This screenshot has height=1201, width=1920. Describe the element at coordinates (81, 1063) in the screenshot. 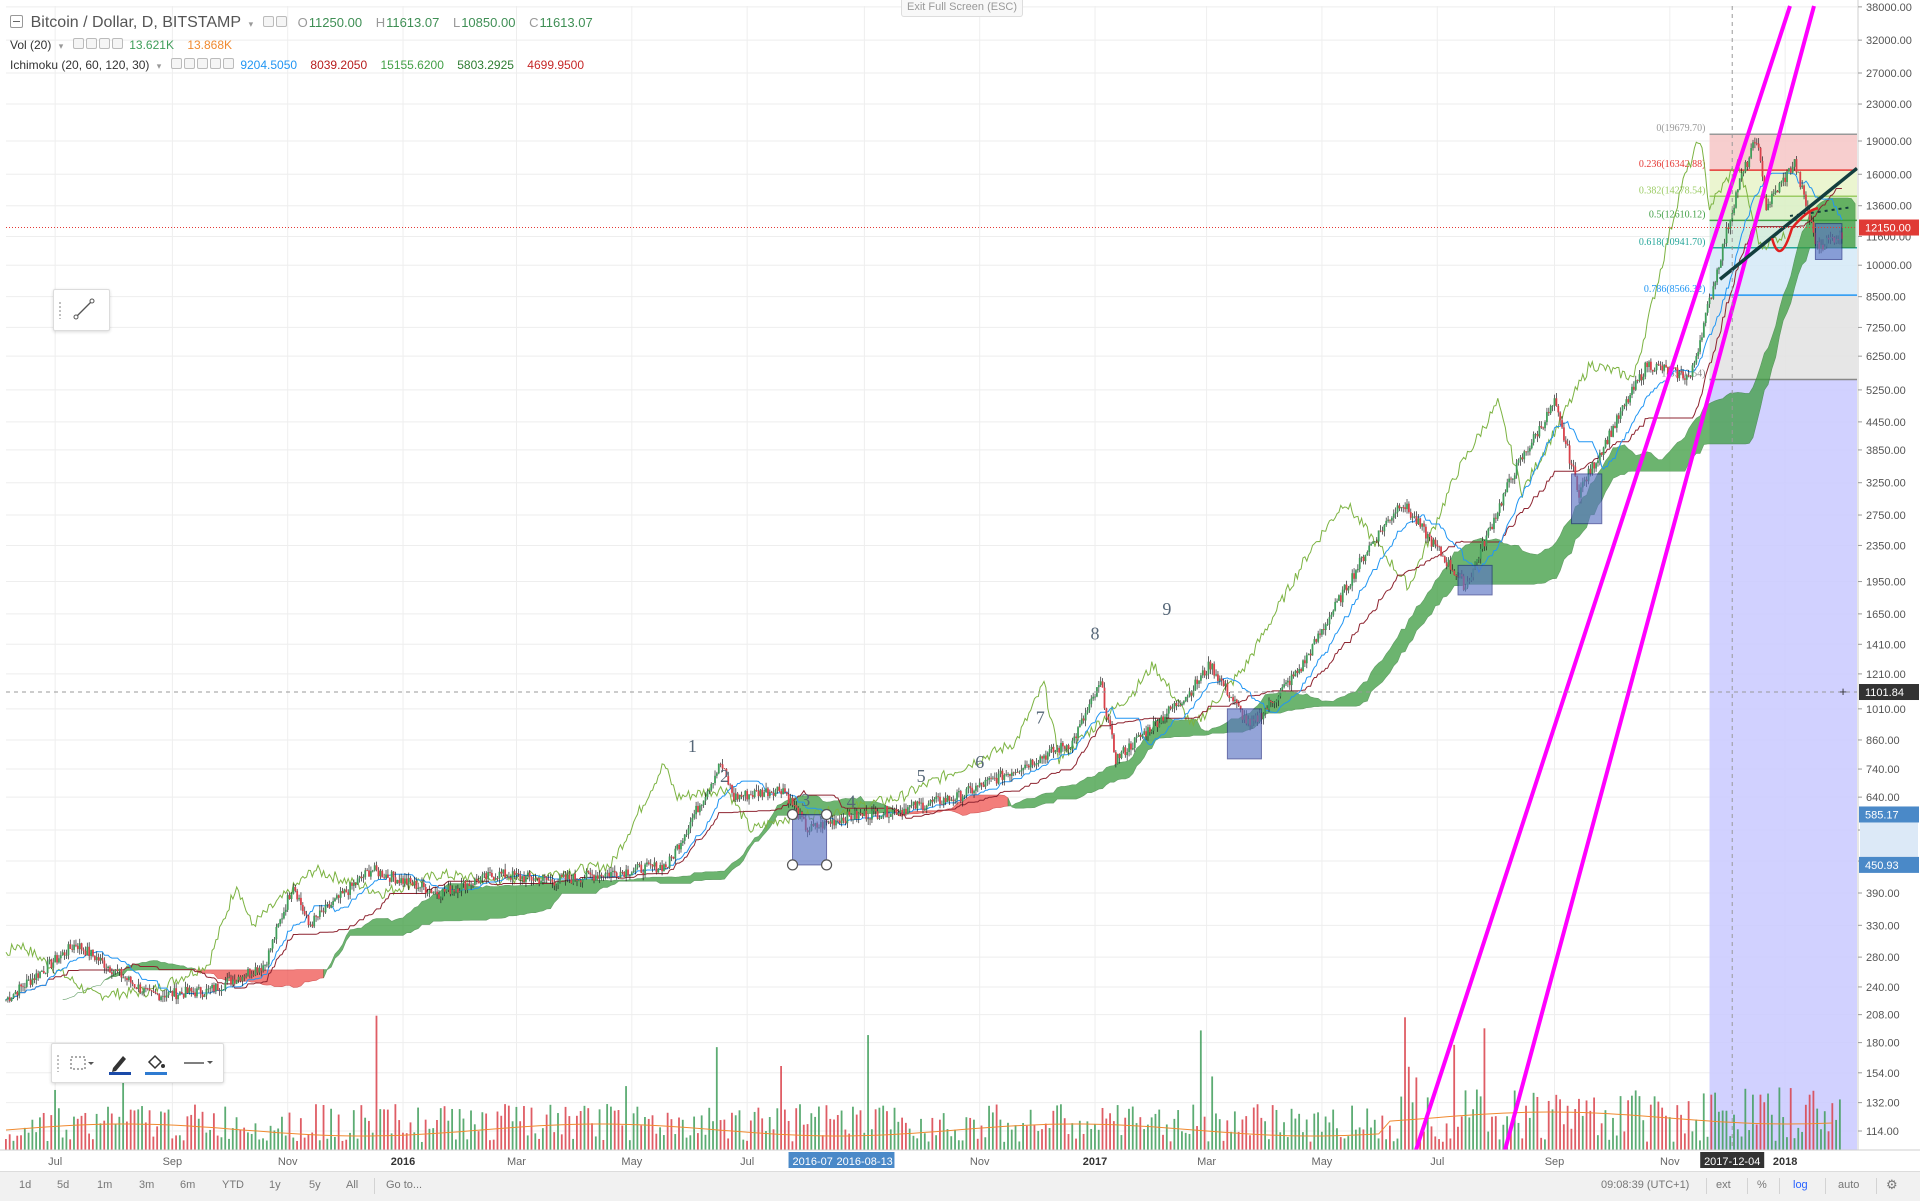

I see `template-button` at that location.